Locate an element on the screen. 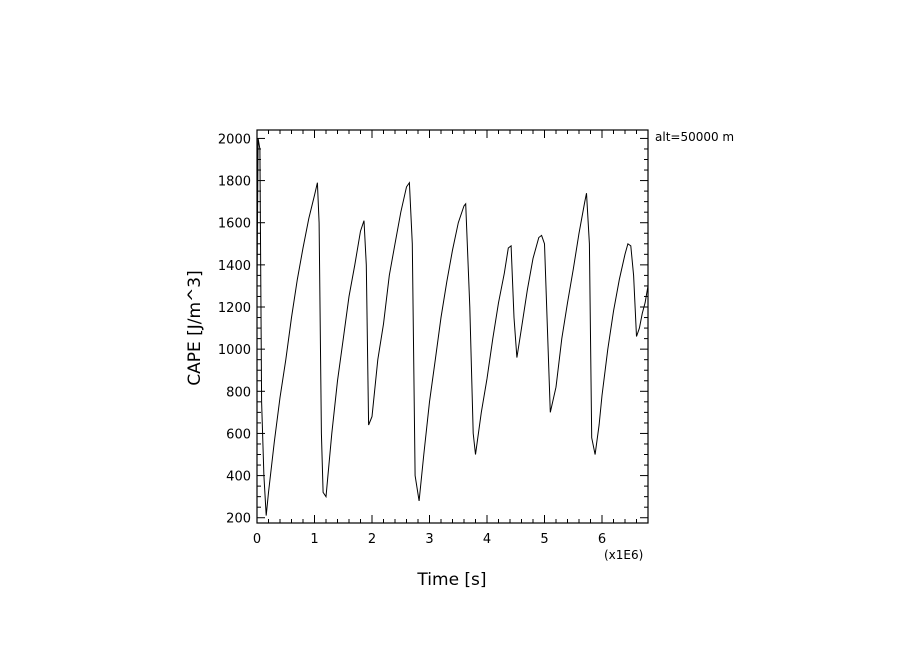 The image size is (904, 654). y-tick-label: 1200 is located at coordinates (234, 308).